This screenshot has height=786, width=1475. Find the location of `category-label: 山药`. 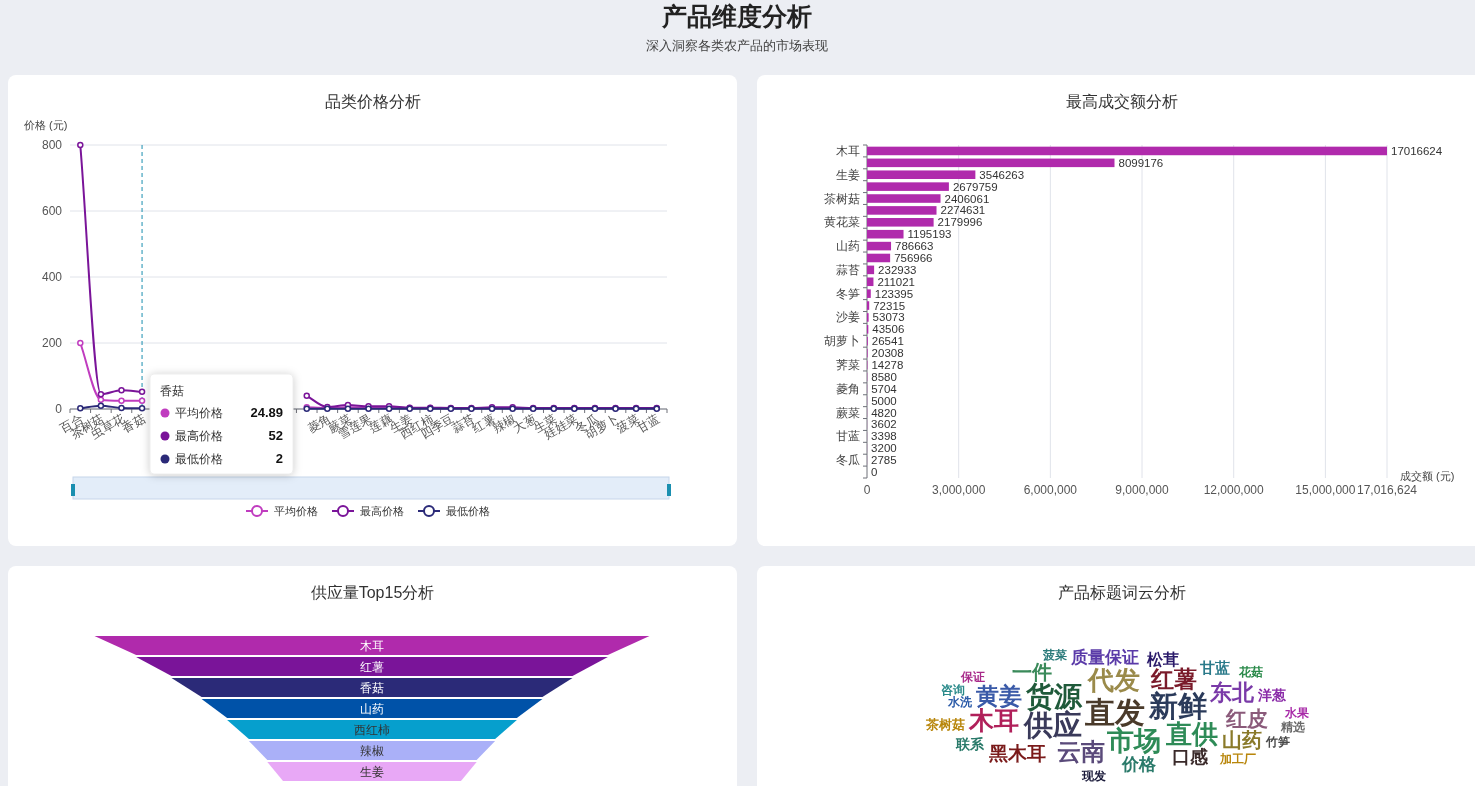

category-label: 山药 is located at coordinates (372, 709).